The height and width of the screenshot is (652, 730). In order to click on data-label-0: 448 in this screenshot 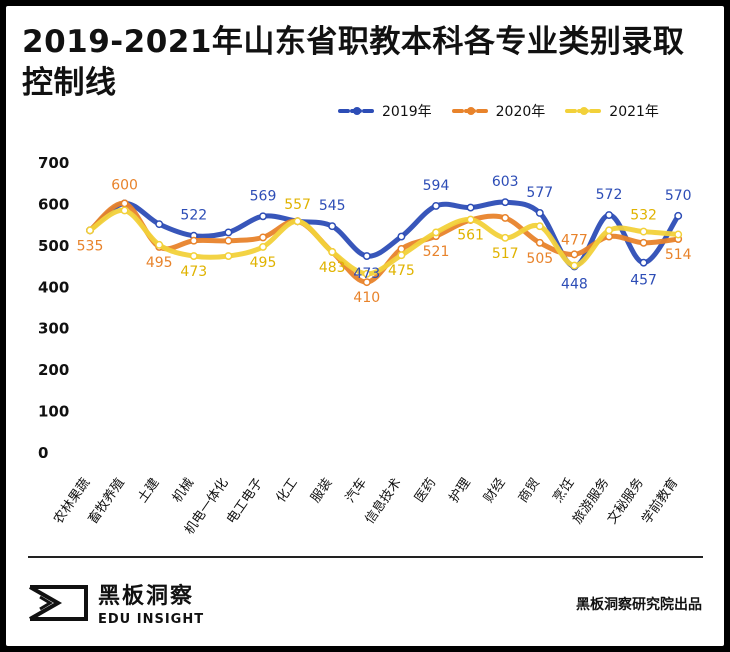, I will do `click(574, 284)`.